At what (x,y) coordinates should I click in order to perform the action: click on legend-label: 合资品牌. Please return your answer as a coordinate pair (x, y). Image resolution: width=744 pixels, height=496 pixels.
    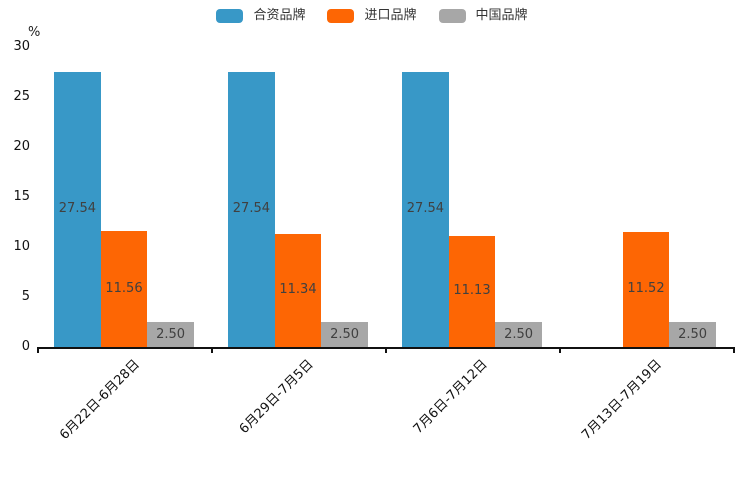
    Looking at the image, I should click on (279, 15).